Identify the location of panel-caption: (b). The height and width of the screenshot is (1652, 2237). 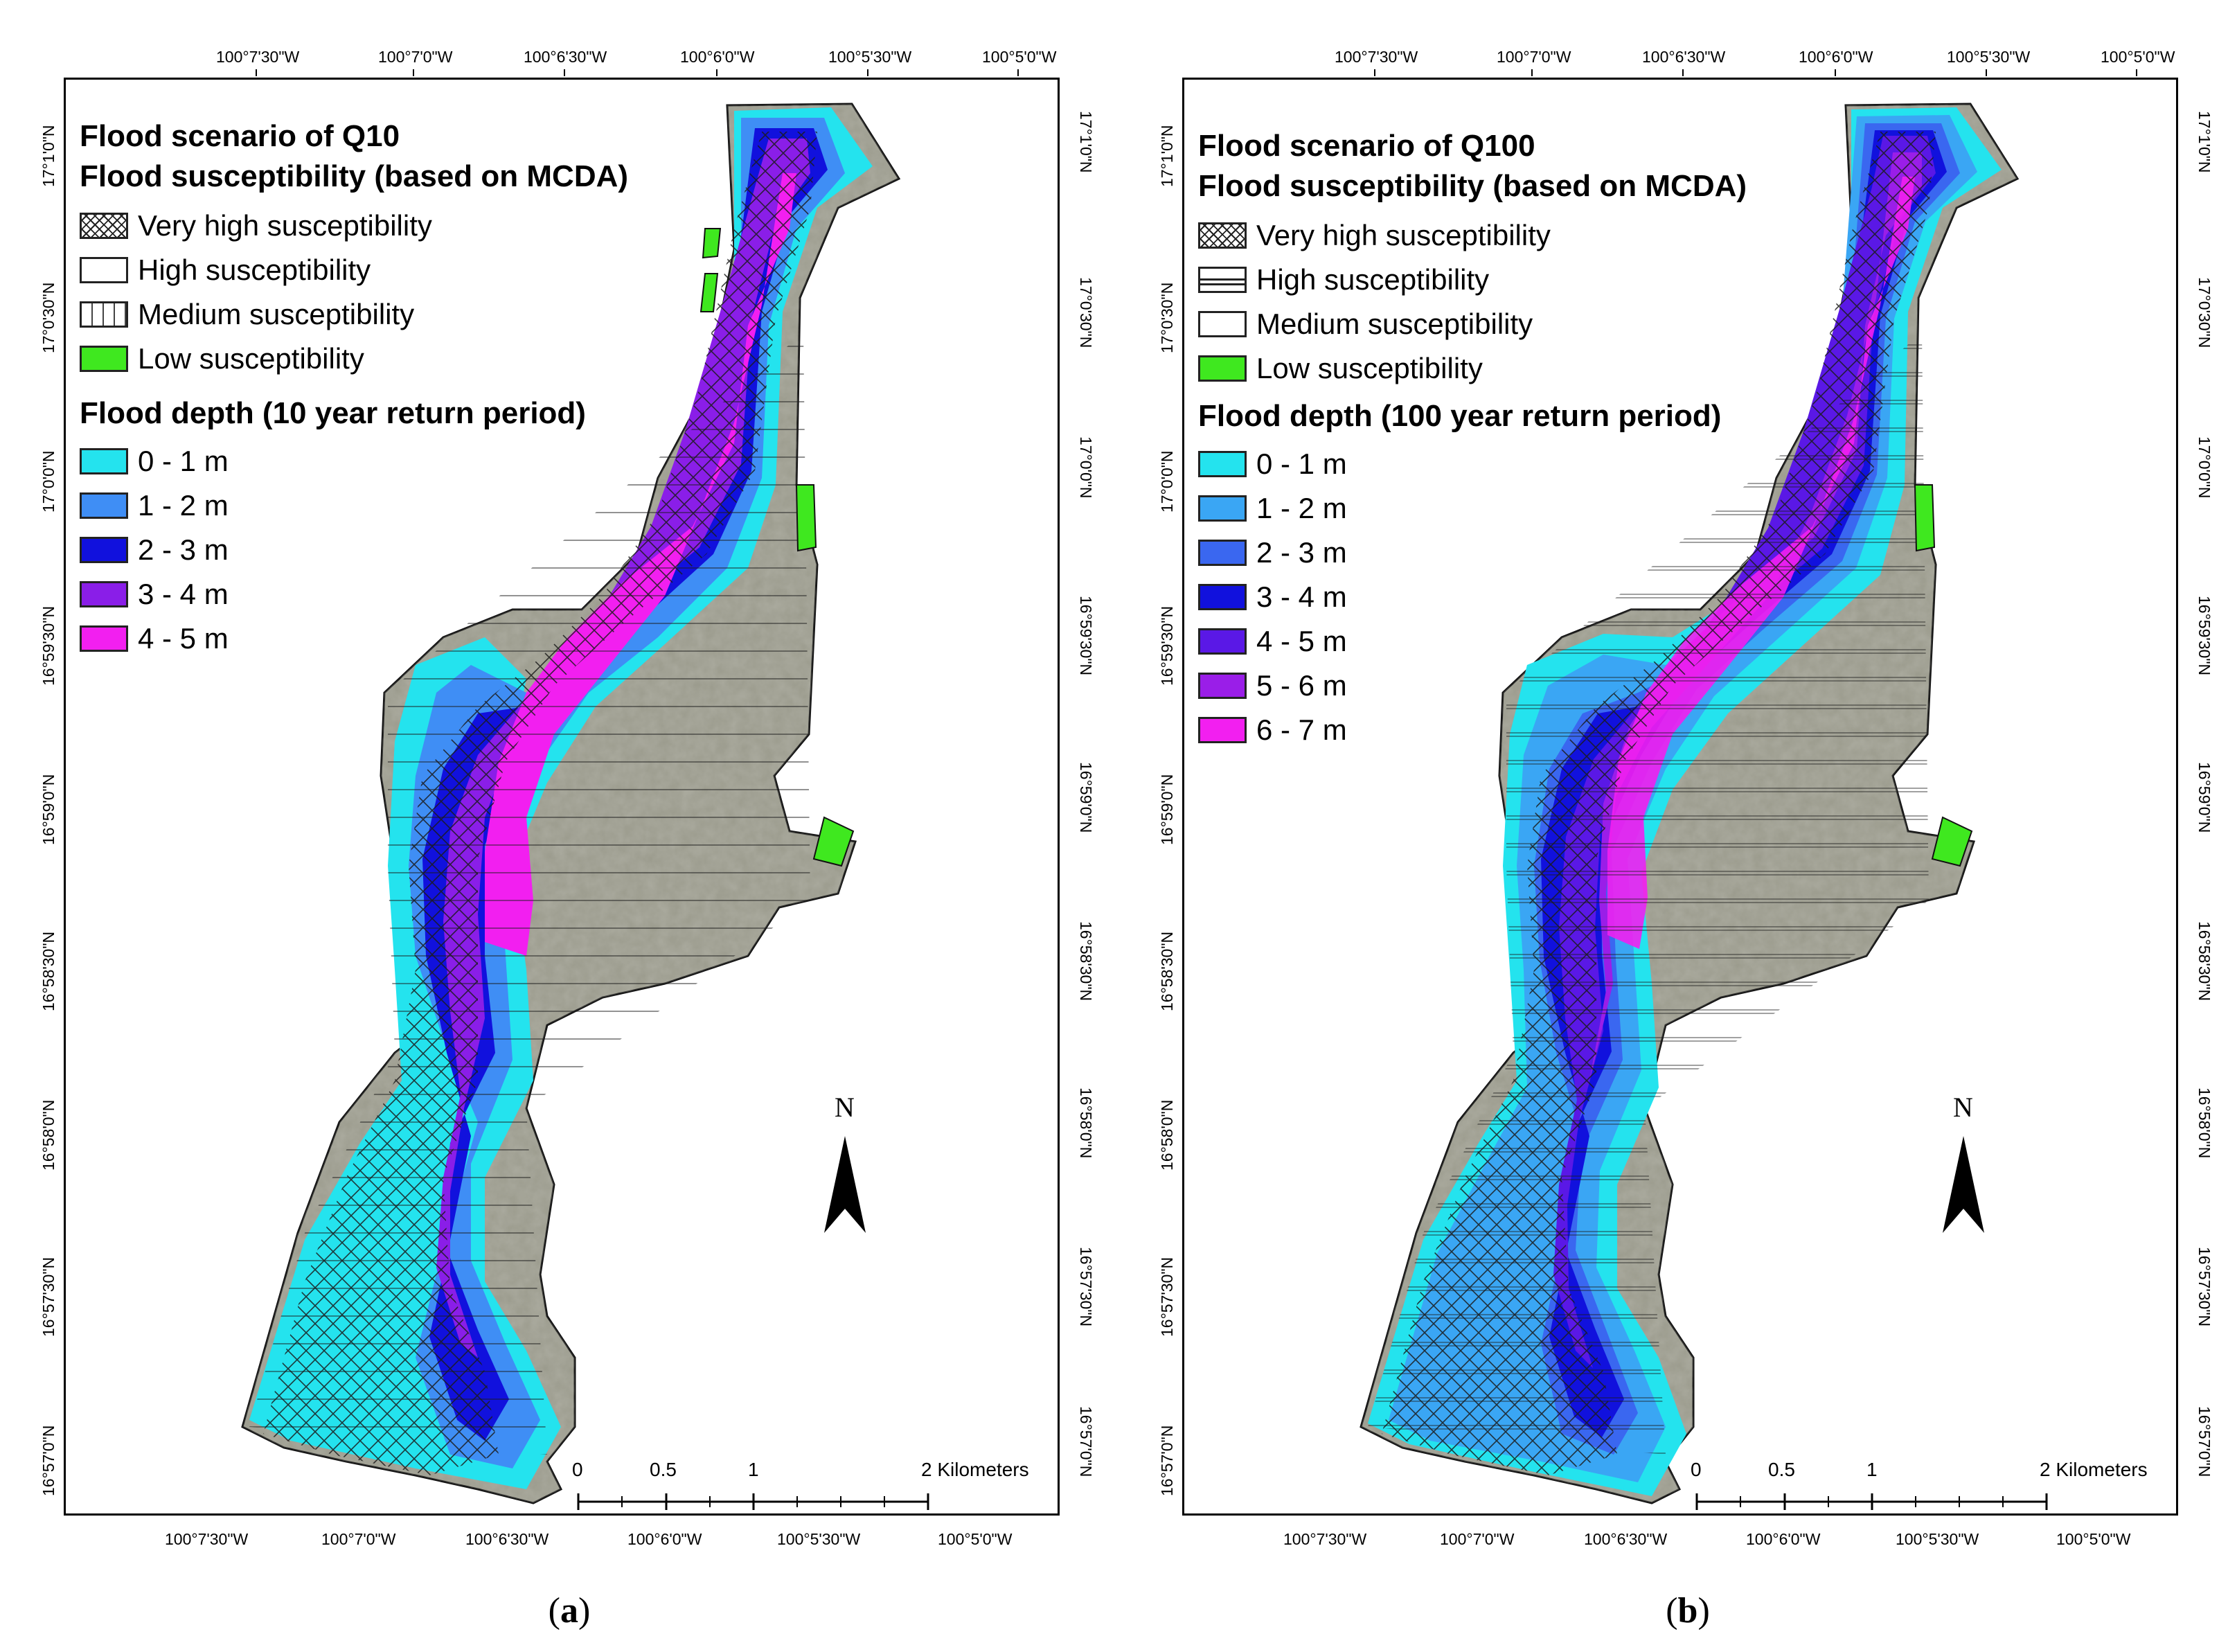
(1688, 1611).